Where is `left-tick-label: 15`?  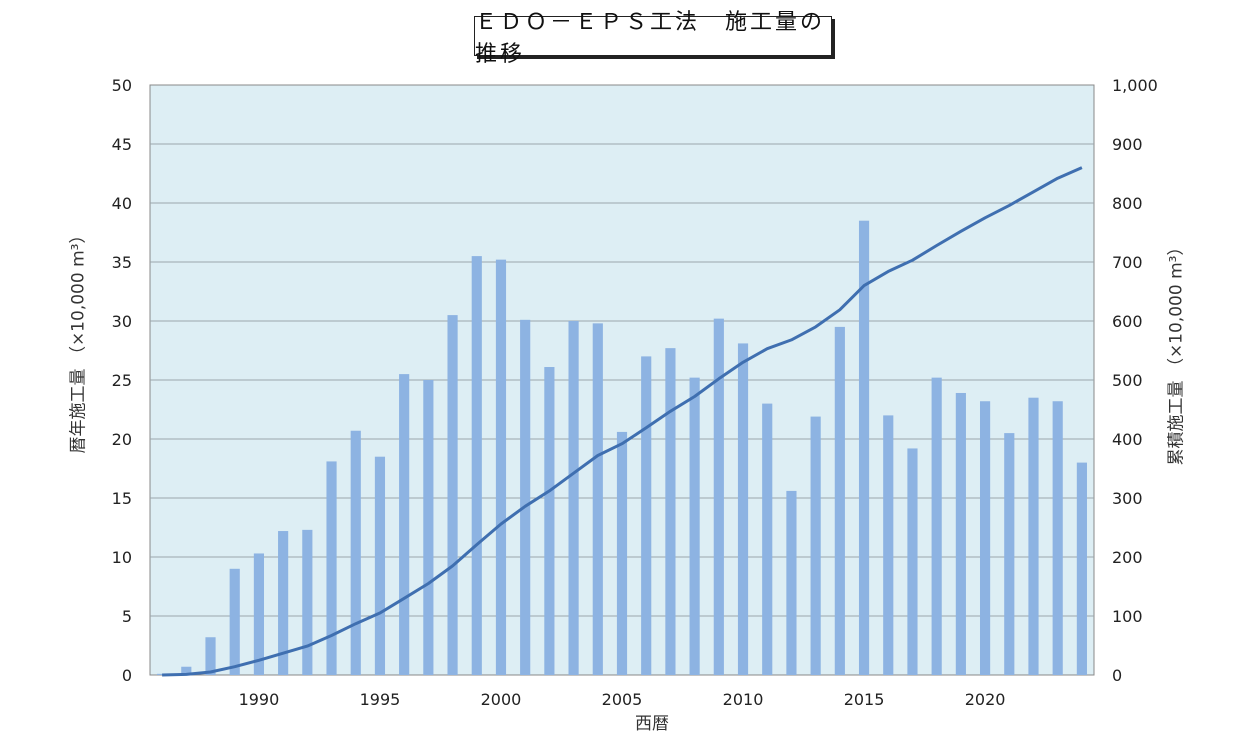
left-tick-label: 15 is located at coordinates (122, 498).